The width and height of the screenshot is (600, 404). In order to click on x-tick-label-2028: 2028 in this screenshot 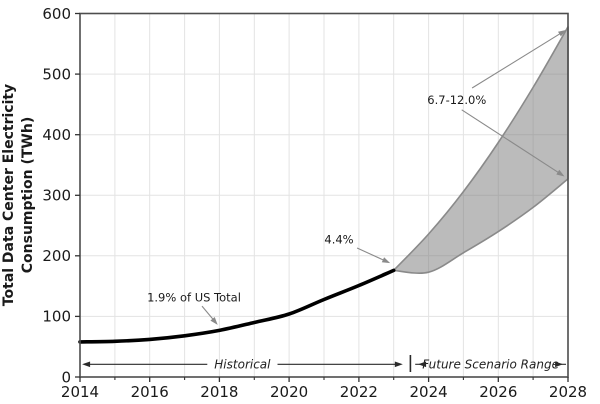, I will do `click(568, 392)`.